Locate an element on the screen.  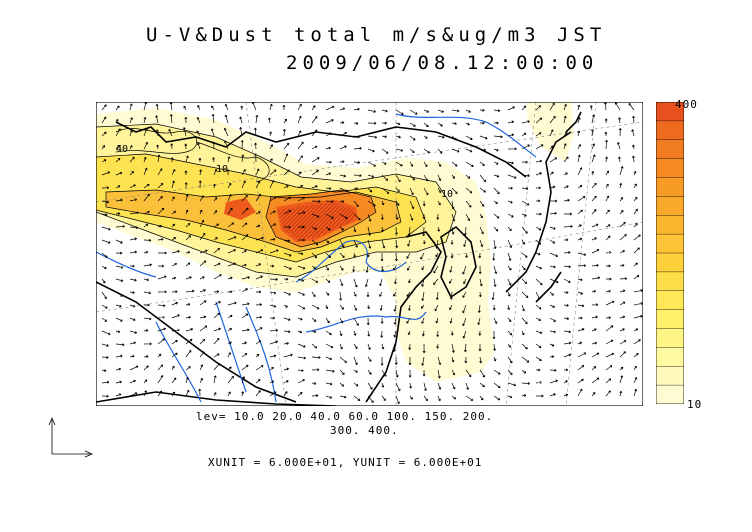
colorbar-swatch is located at coordinates (670, 112).